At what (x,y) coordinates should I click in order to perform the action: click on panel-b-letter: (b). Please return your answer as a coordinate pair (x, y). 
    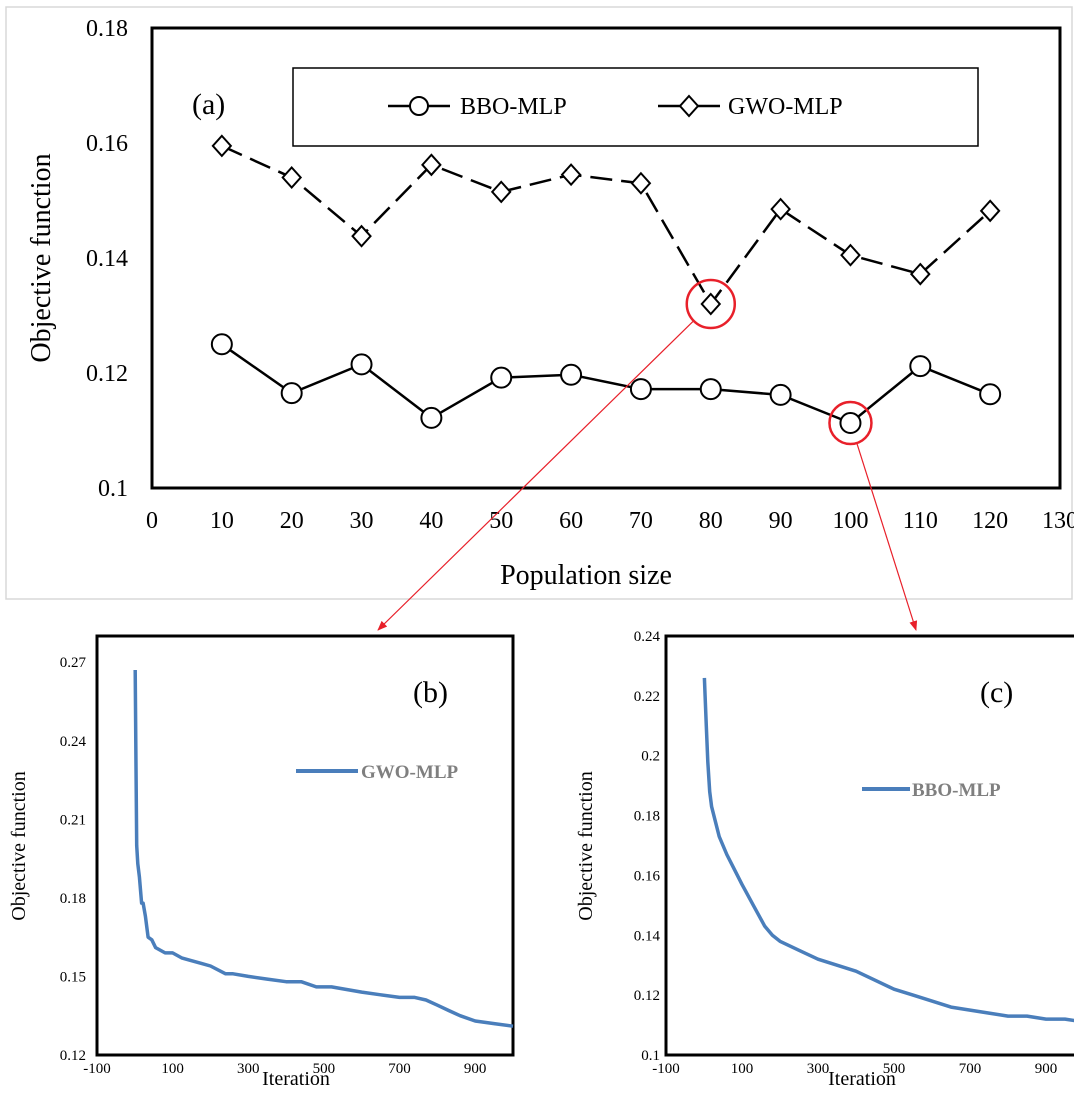
    Looking at the image, I should click on (430, 692).